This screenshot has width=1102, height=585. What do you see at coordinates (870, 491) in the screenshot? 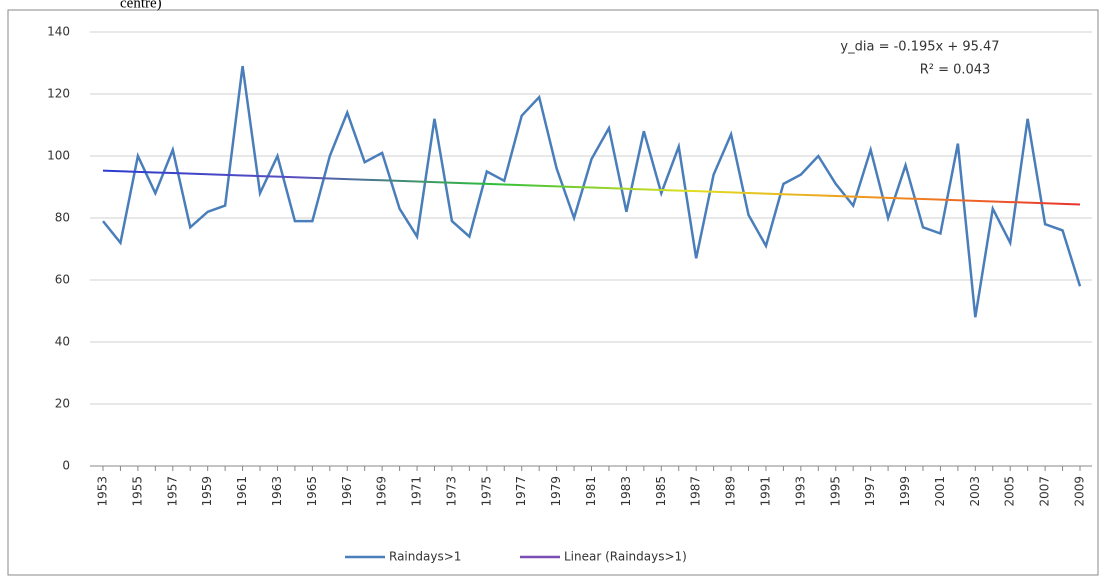
I see `x-tick-label: 1997` at bounding box center [870, 491].